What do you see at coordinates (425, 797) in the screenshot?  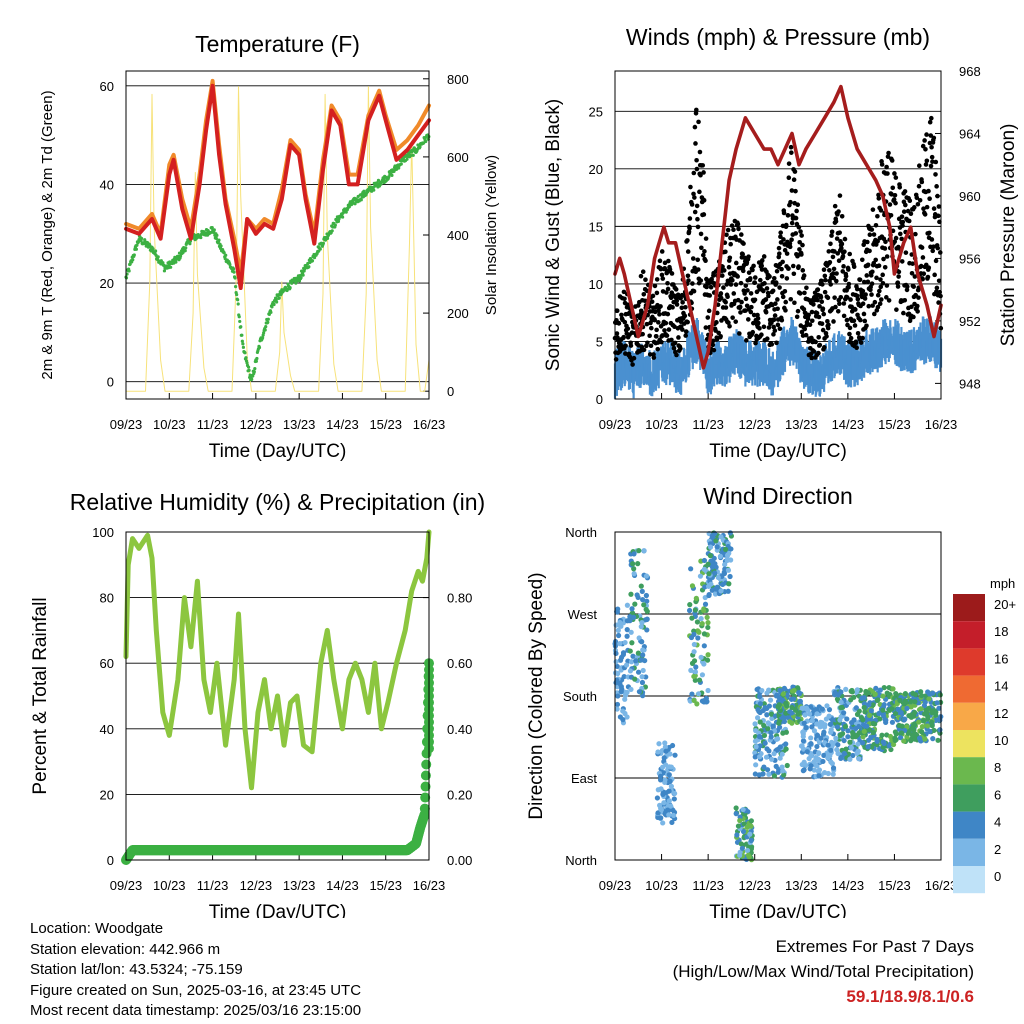 I see `point-precip` at bounding box center [425, 797].